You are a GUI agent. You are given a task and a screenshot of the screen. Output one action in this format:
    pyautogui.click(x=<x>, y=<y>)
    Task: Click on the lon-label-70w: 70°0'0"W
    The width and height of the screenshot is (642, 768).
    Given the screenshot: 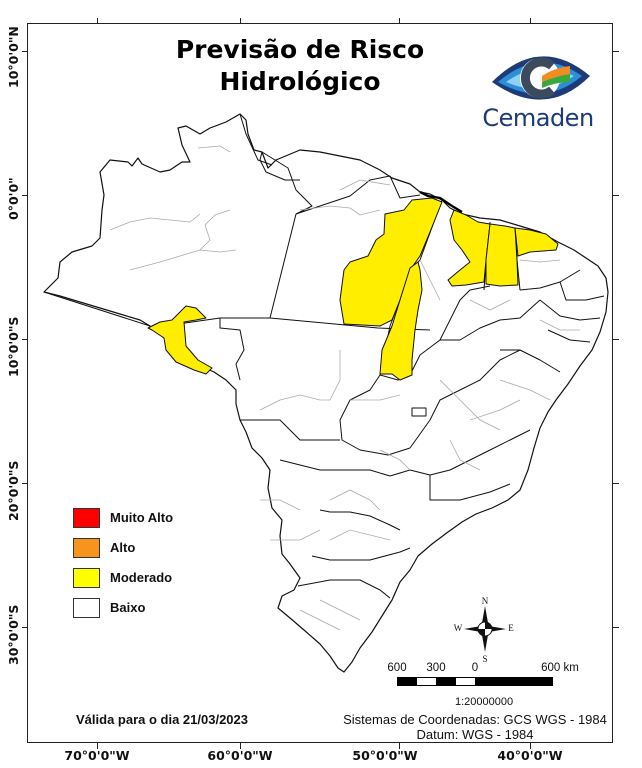 What is the action you would take?
    pyautogui.click(x=97, y=755)
    